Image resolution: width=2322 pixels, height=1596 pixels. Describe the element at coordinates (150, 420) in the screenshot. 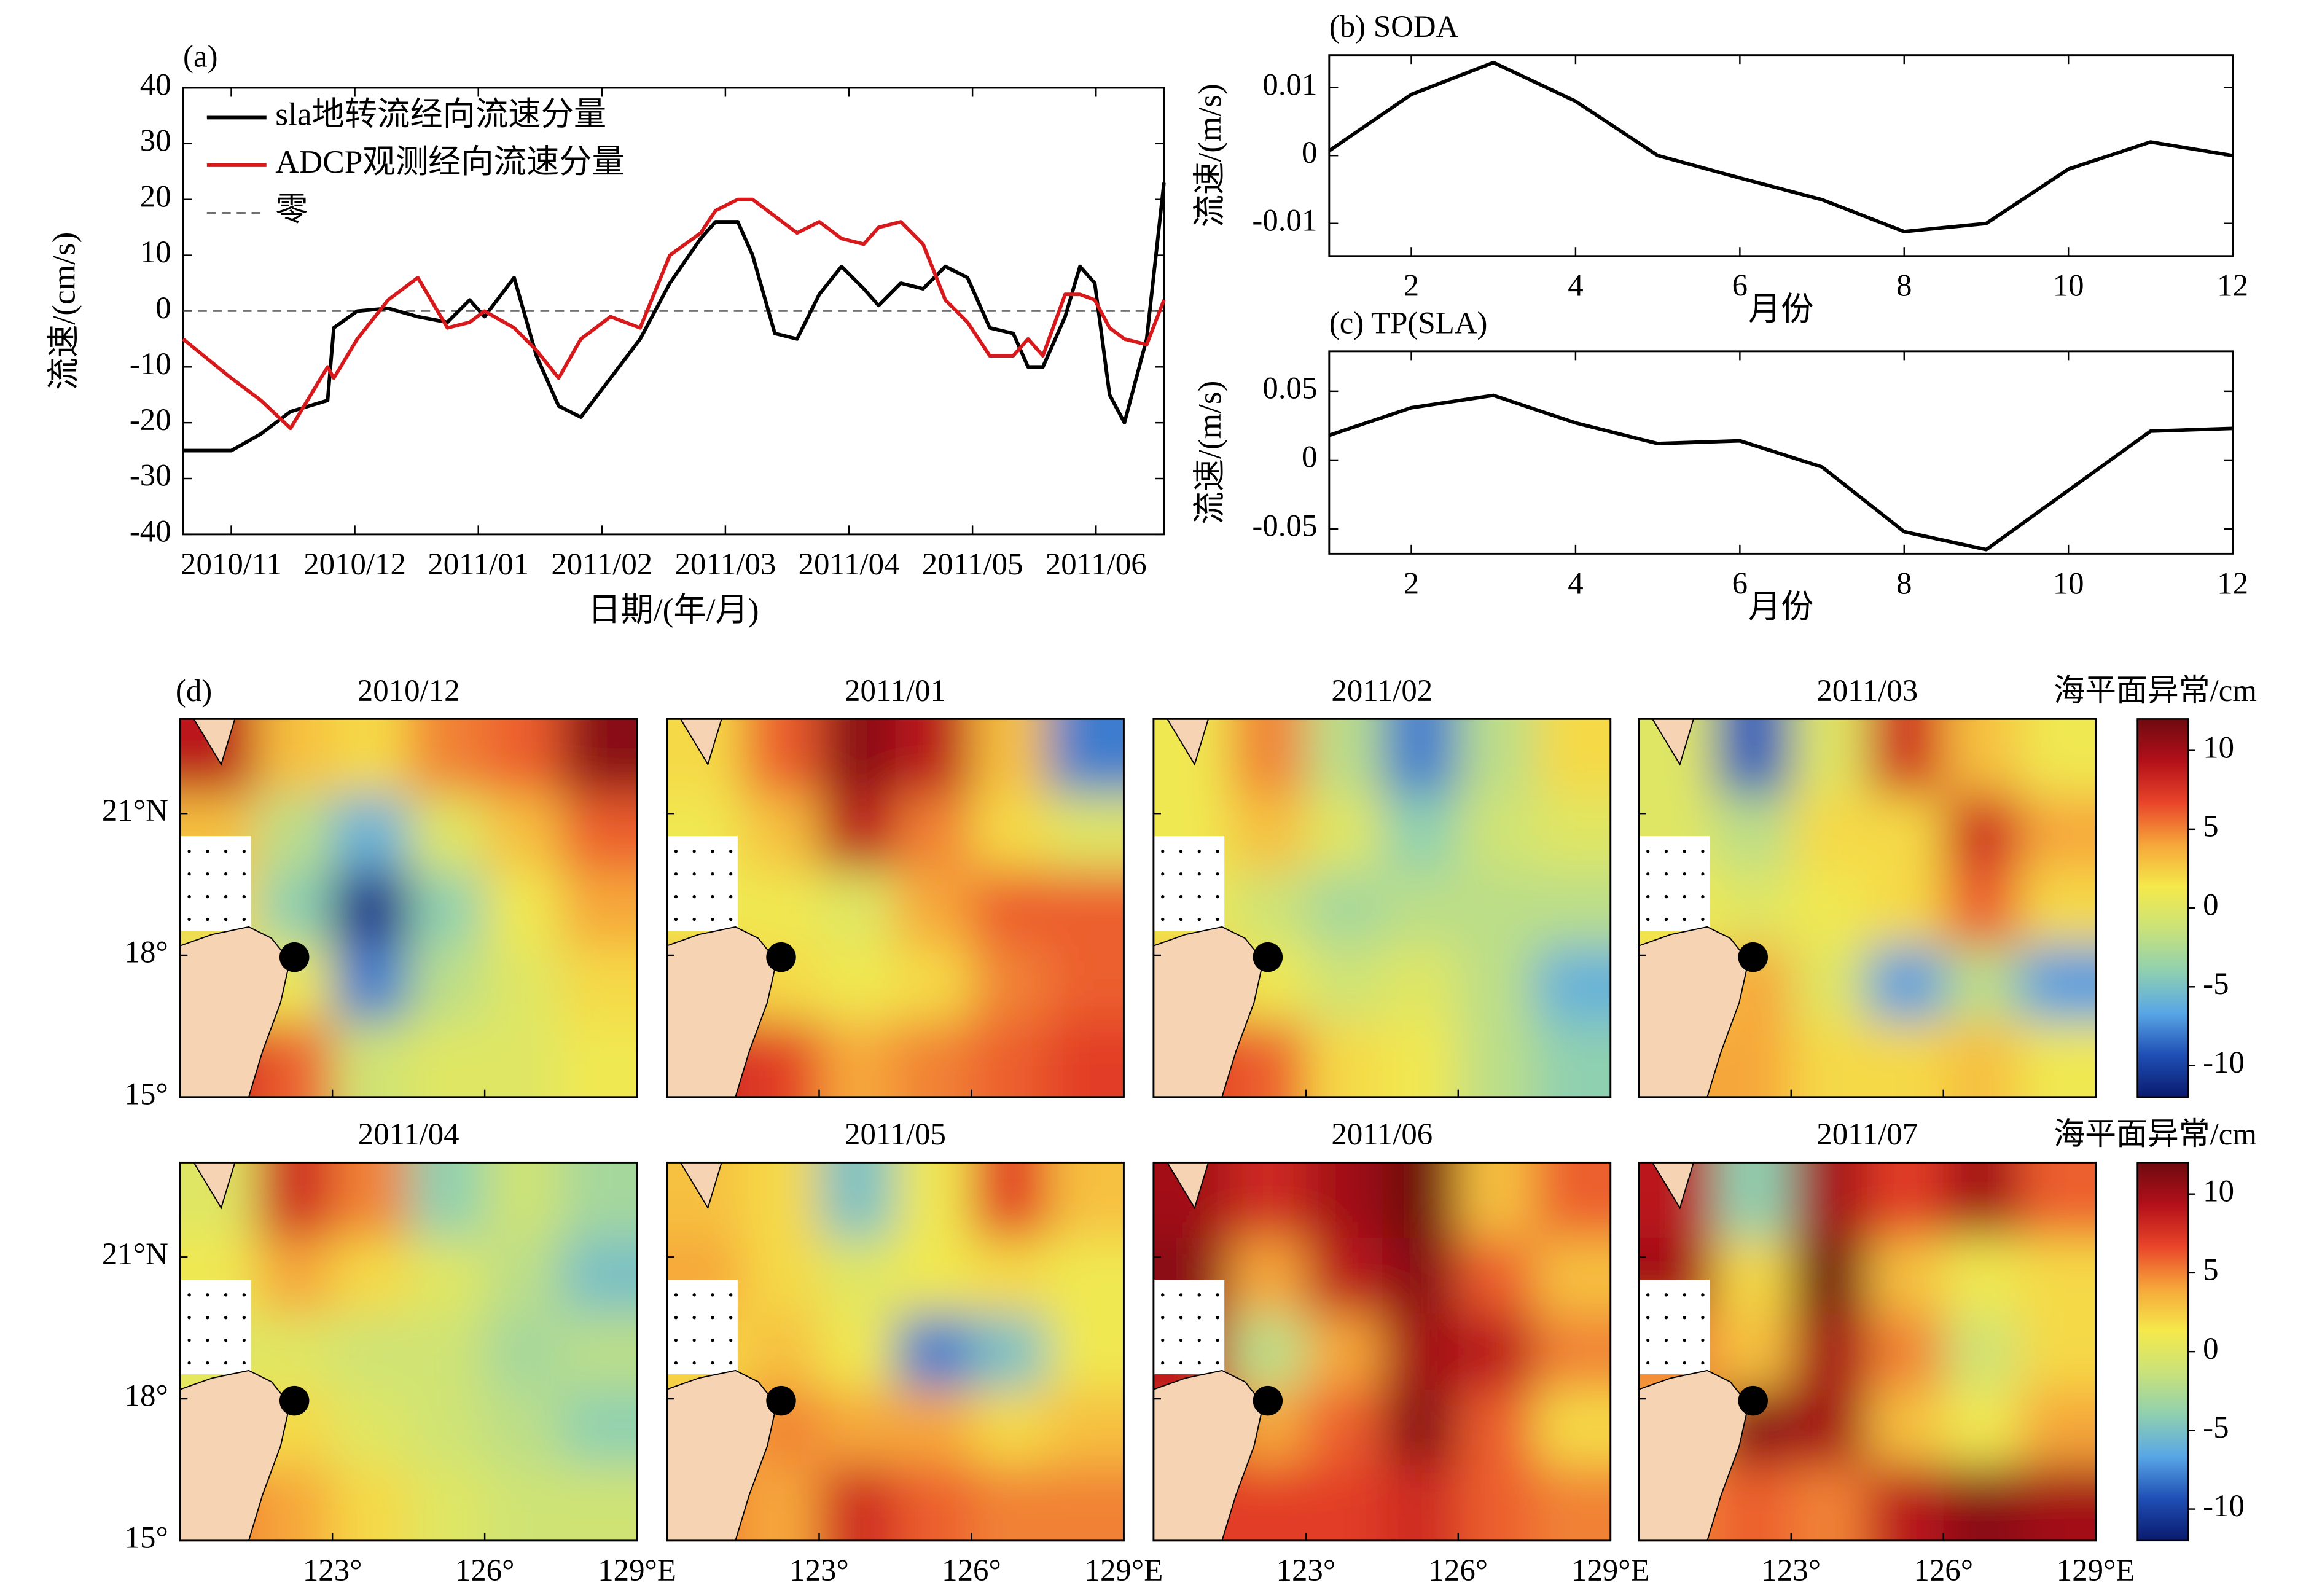

I see `y-tick-label: -20` at that location.